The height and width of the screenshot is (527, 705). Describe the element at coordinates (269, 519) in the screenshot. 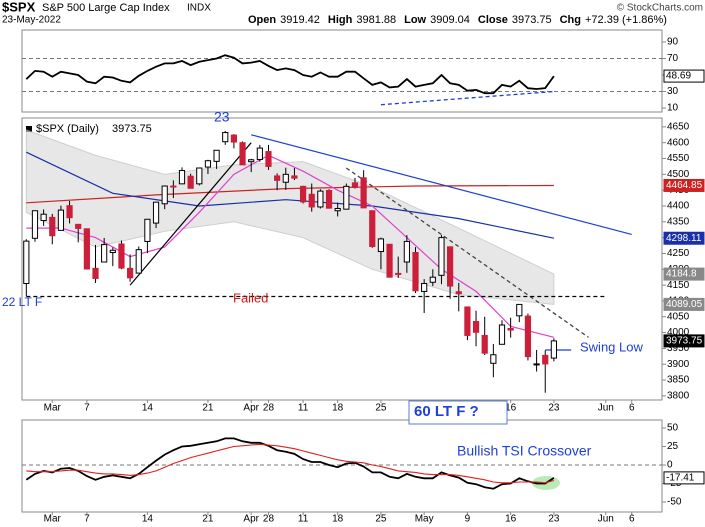

I see `x-tick-label: 28` at that location.